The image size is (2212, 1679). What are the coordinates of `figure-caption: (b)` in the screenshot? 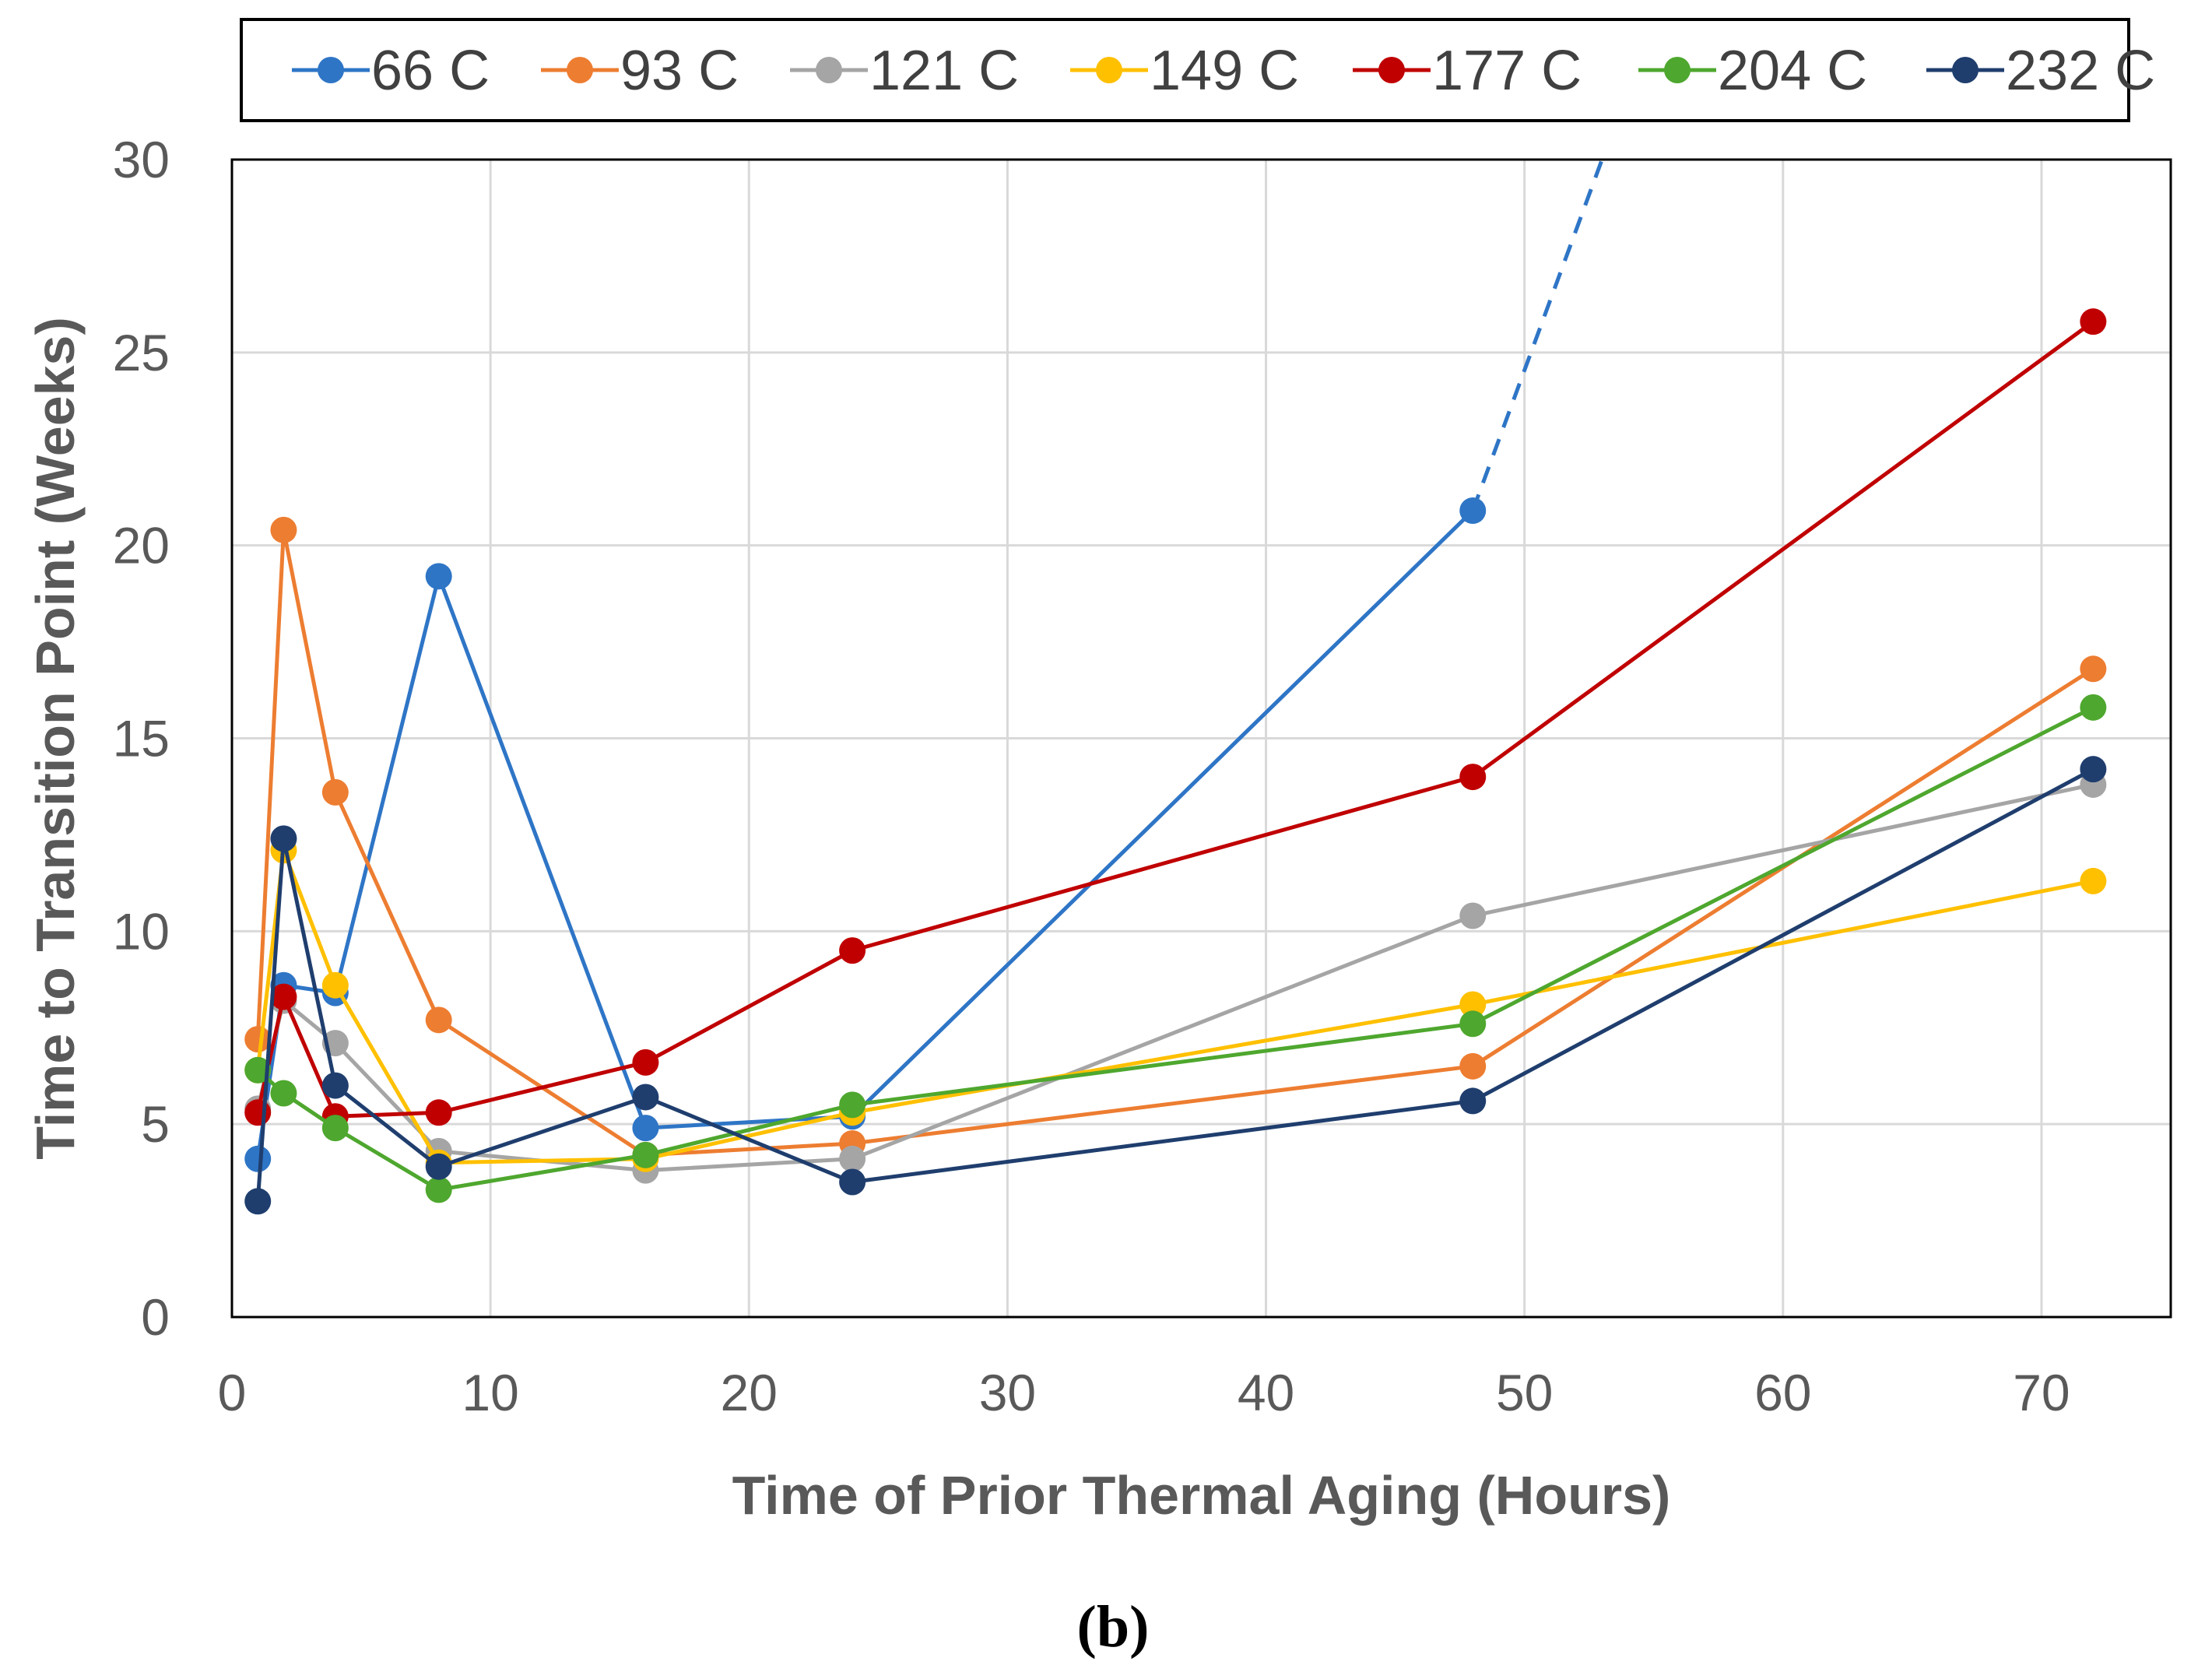 It's located at (1113, 1627).